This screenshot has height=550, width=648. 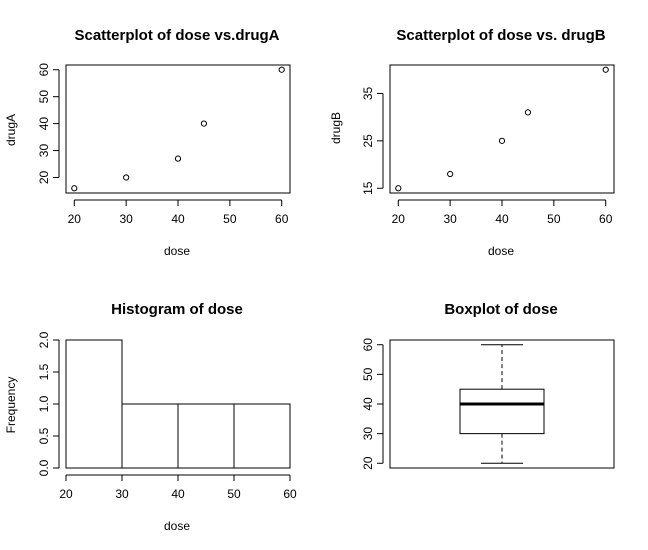 I want to click on scatterA-plot-frame, so click(x=178, y=129).